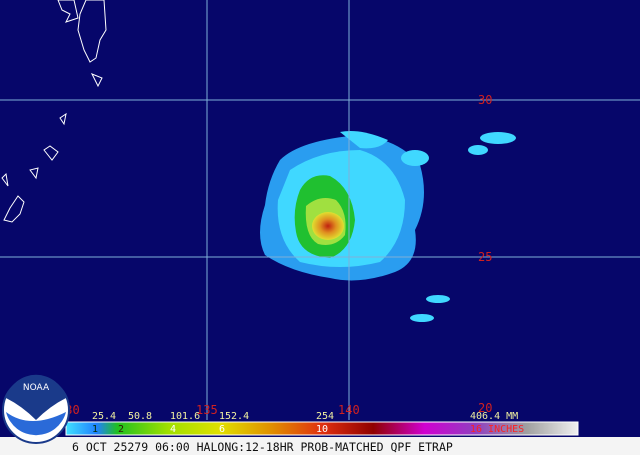 This screenshot has width=640, height=455. Describe the element at coordinates (36, 388) in the screenshot. I see `logo-text: NOAA` at that location.